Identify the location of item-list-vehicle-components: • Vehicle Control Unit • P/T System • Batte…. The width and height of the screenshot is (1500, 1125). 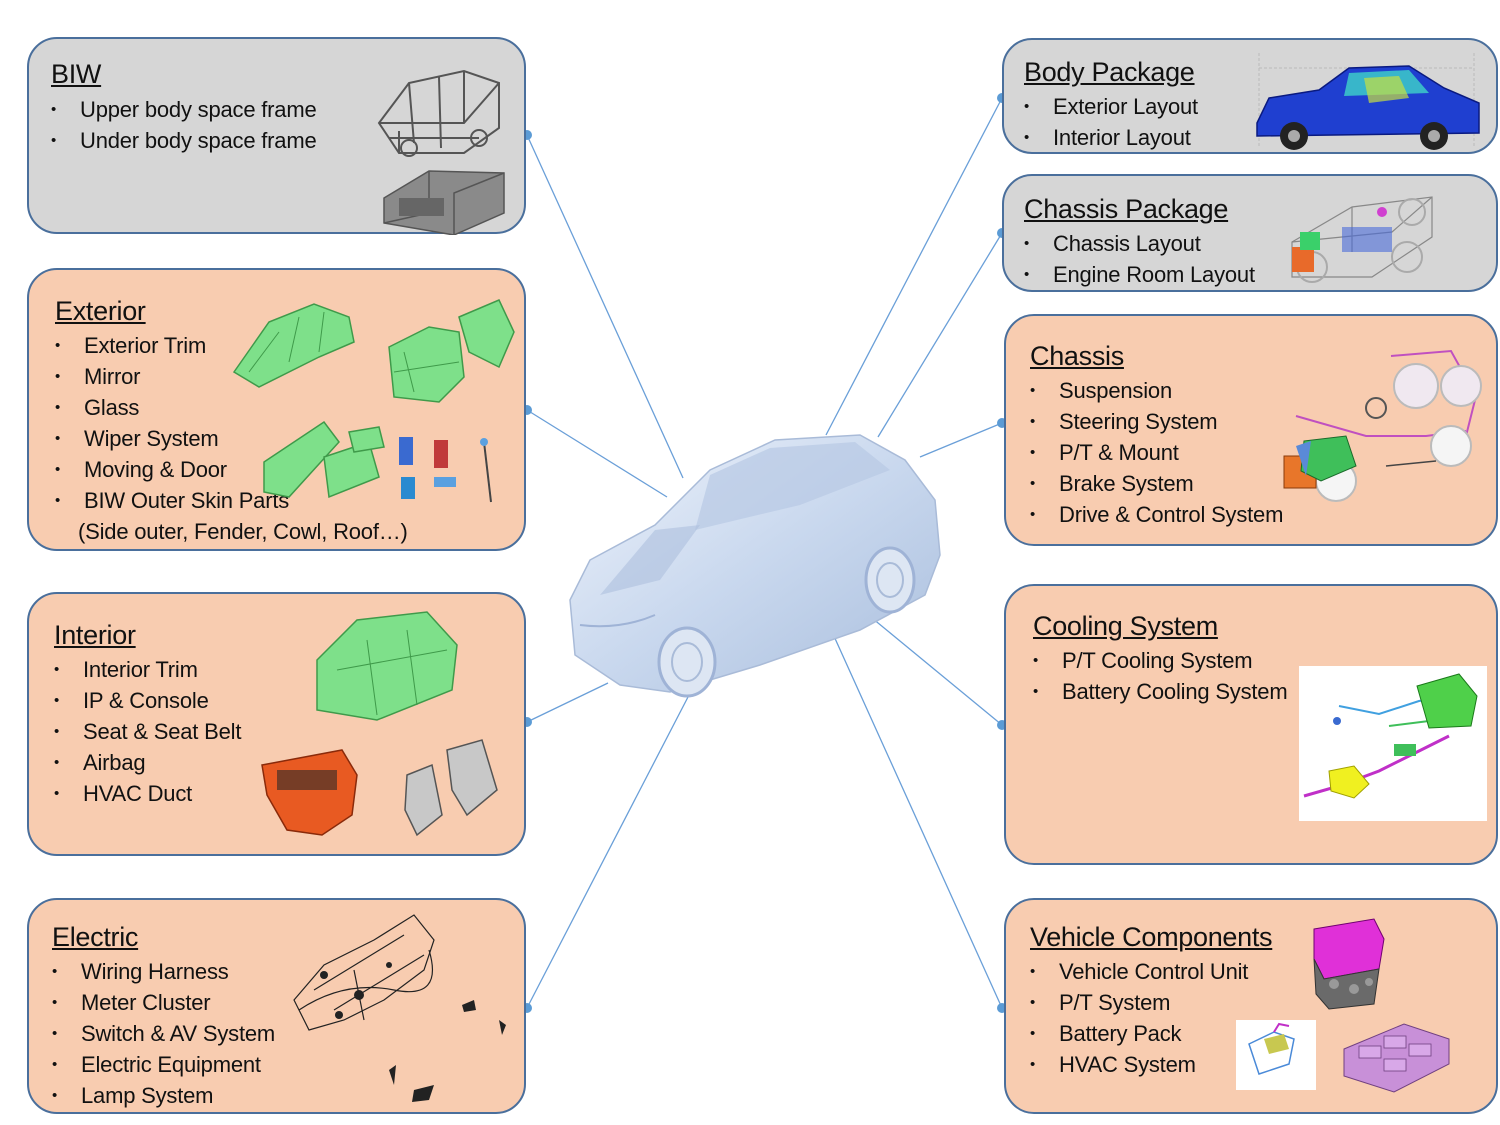
(1139, 1018).